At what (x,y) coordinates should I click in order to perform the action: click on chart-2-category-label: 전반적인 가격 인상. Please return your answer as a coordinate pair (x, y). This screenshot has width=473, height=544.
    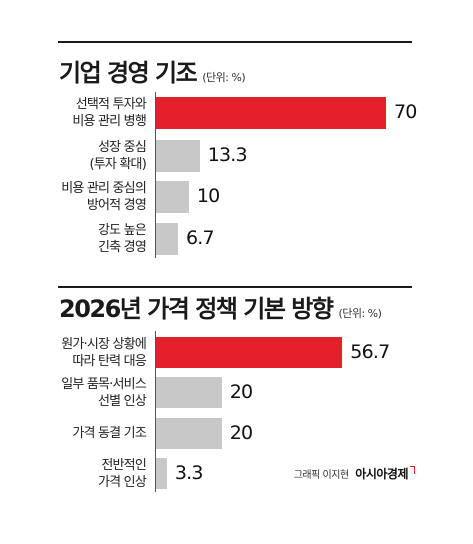
    Looking at the image, I should click on (122, 473).